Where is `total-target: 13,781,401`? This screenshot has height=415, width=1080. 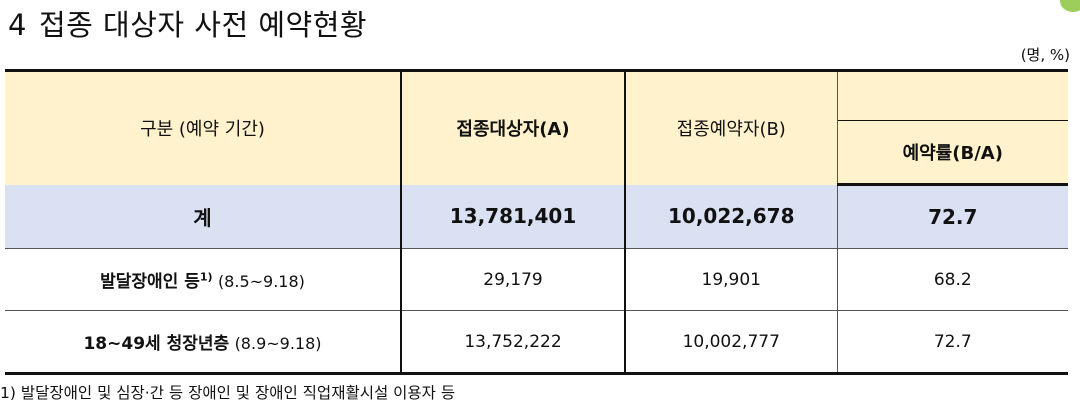
total-target: 13,781,401 is located at coordinates (513, 216).